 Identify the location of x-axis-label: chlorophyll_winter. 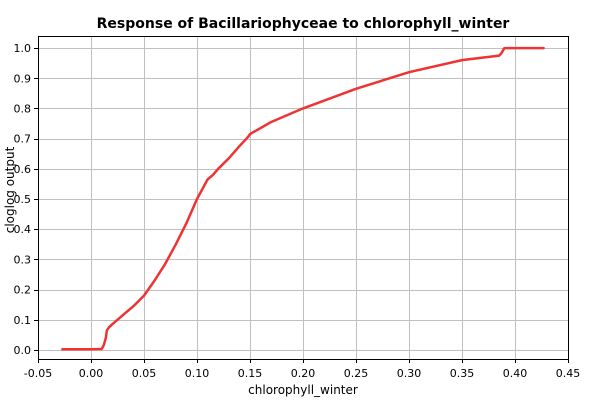
(303, 390).